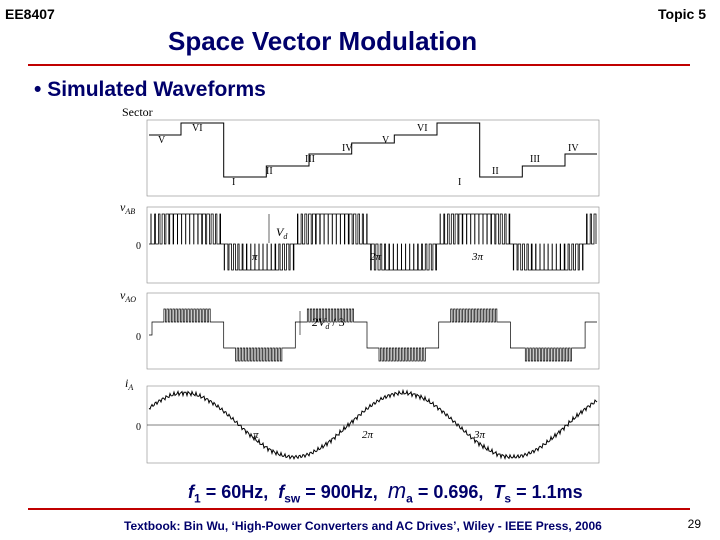 This screenshot has width=720, height=540. Describe the element at coordinates (359, 65) in the screenshot. I see `title-rule` at that location.